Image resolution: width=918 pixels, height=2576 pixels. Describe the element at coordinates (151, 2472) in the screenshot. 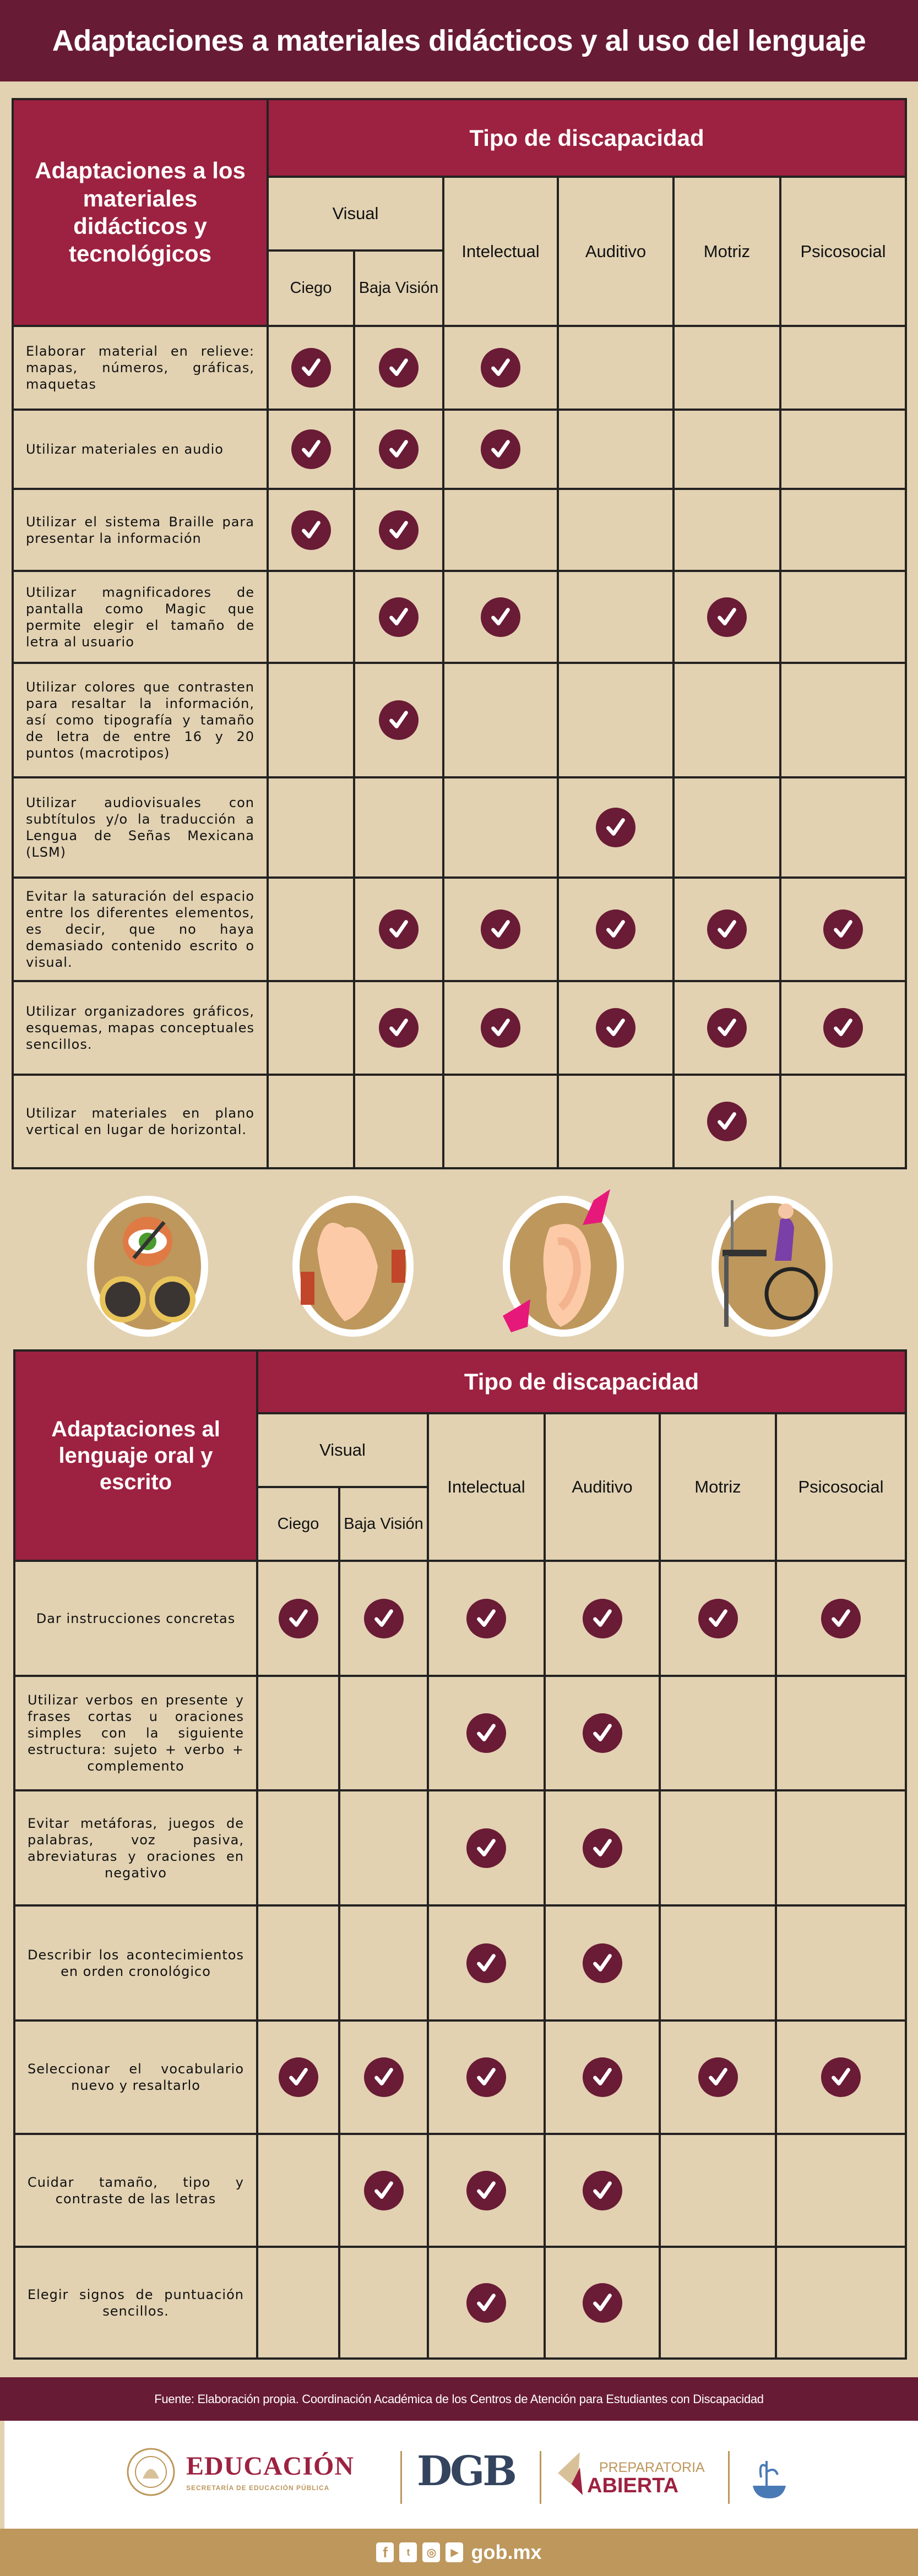

I see `mexico-seal-icon` at that location.